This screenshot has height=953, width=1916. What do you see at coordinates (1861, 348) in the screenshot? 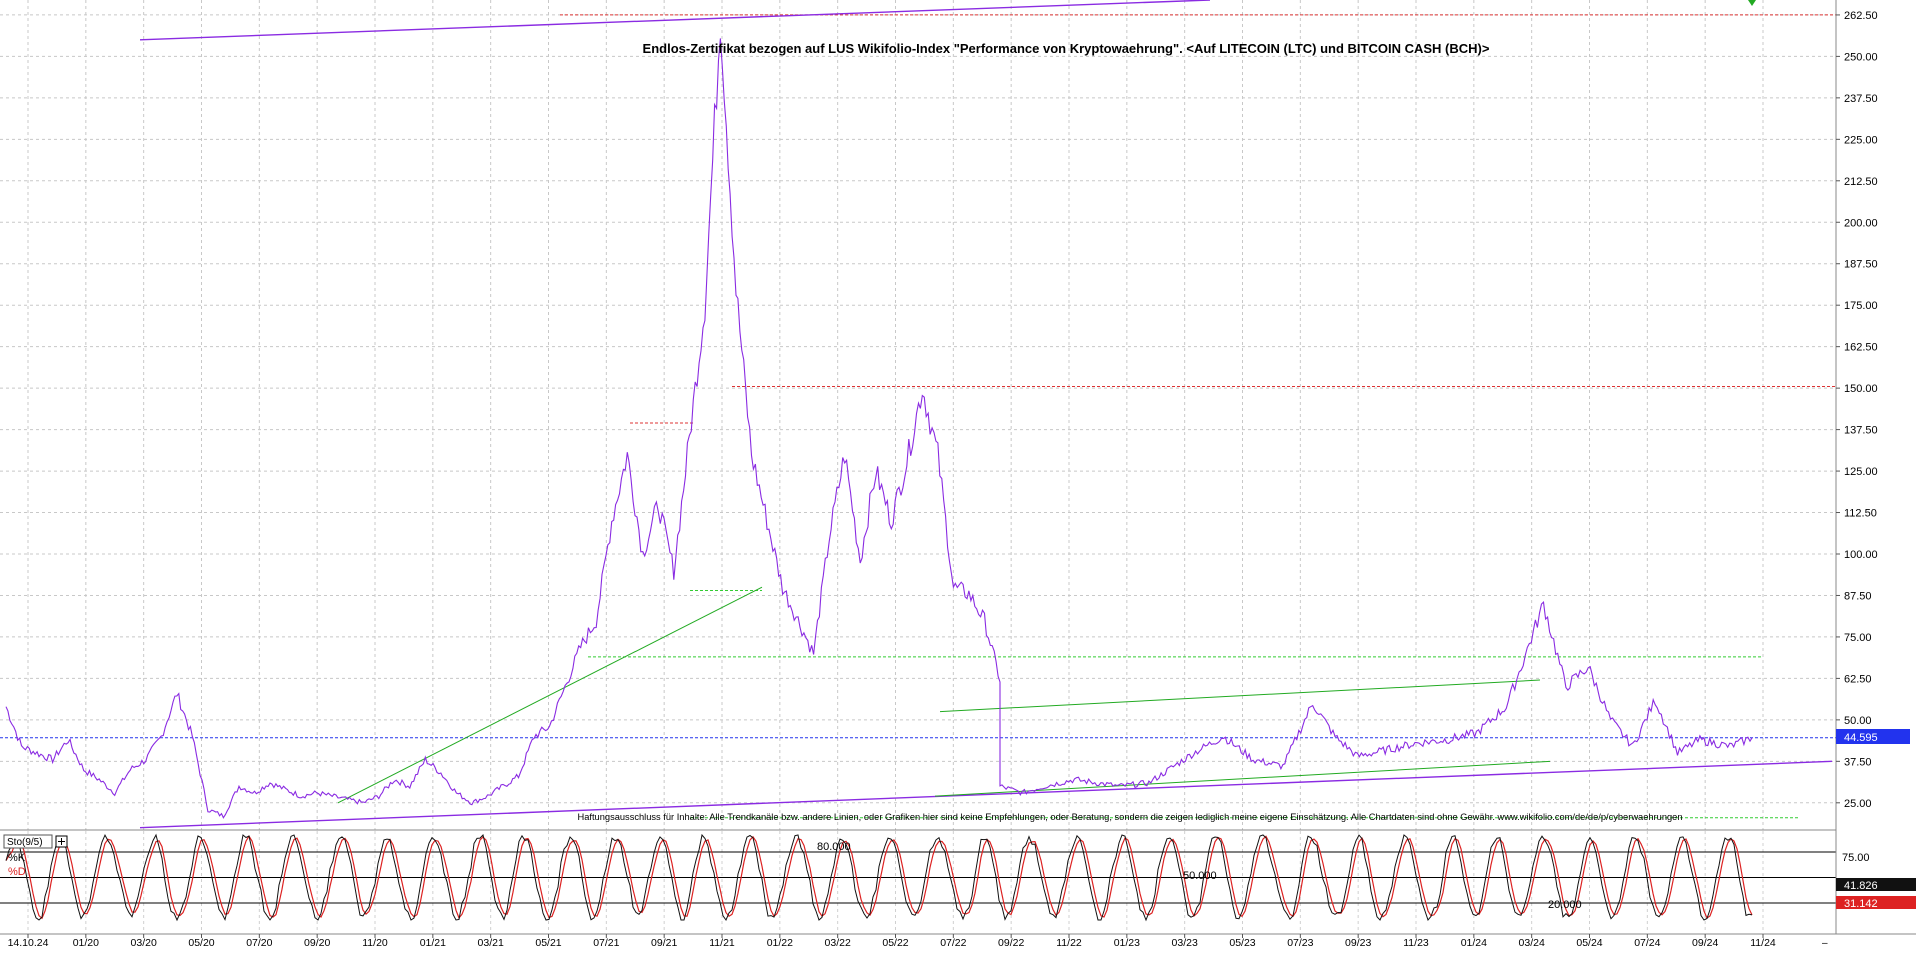
I see `y-tick-label: 162.50` at bounding box center [1861, 348].